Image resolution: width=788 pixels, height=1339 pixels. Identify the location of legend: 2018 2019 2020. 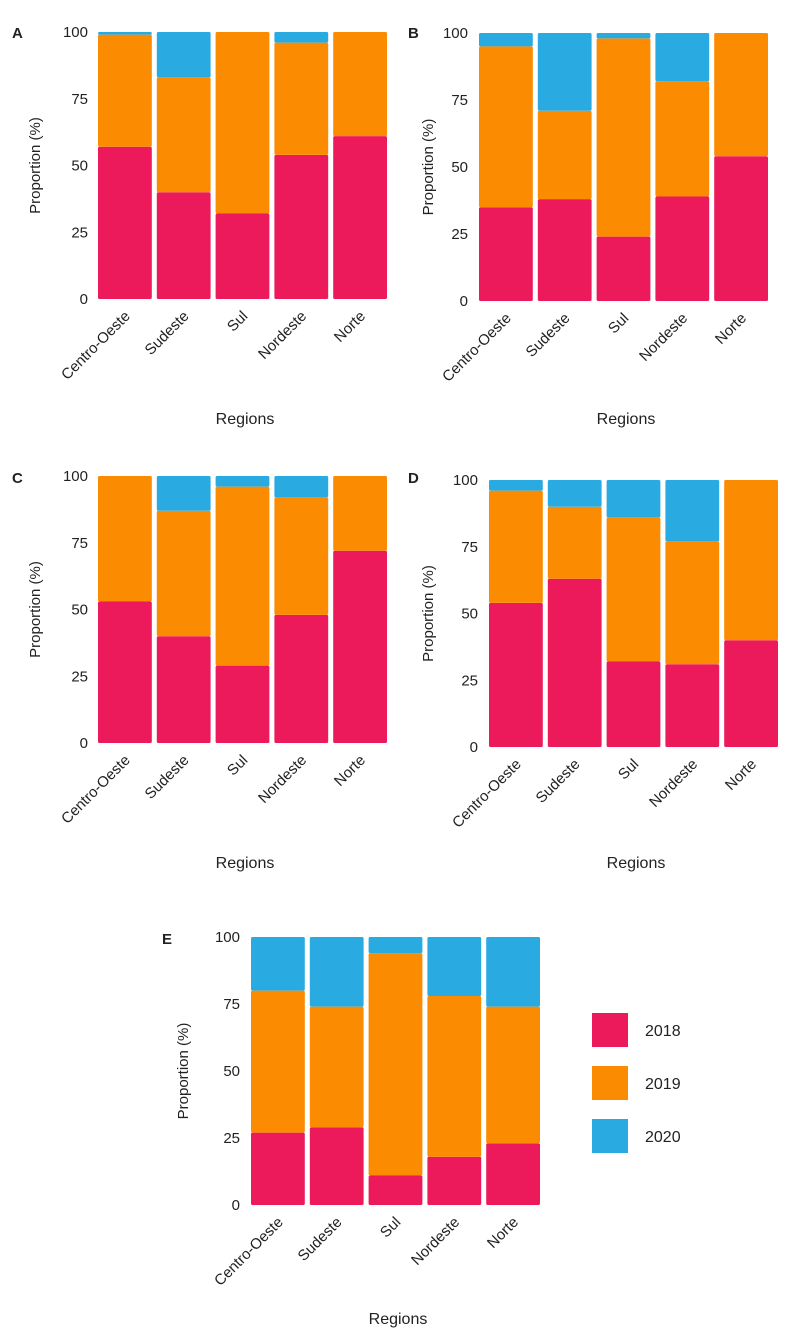
(636, 1083).